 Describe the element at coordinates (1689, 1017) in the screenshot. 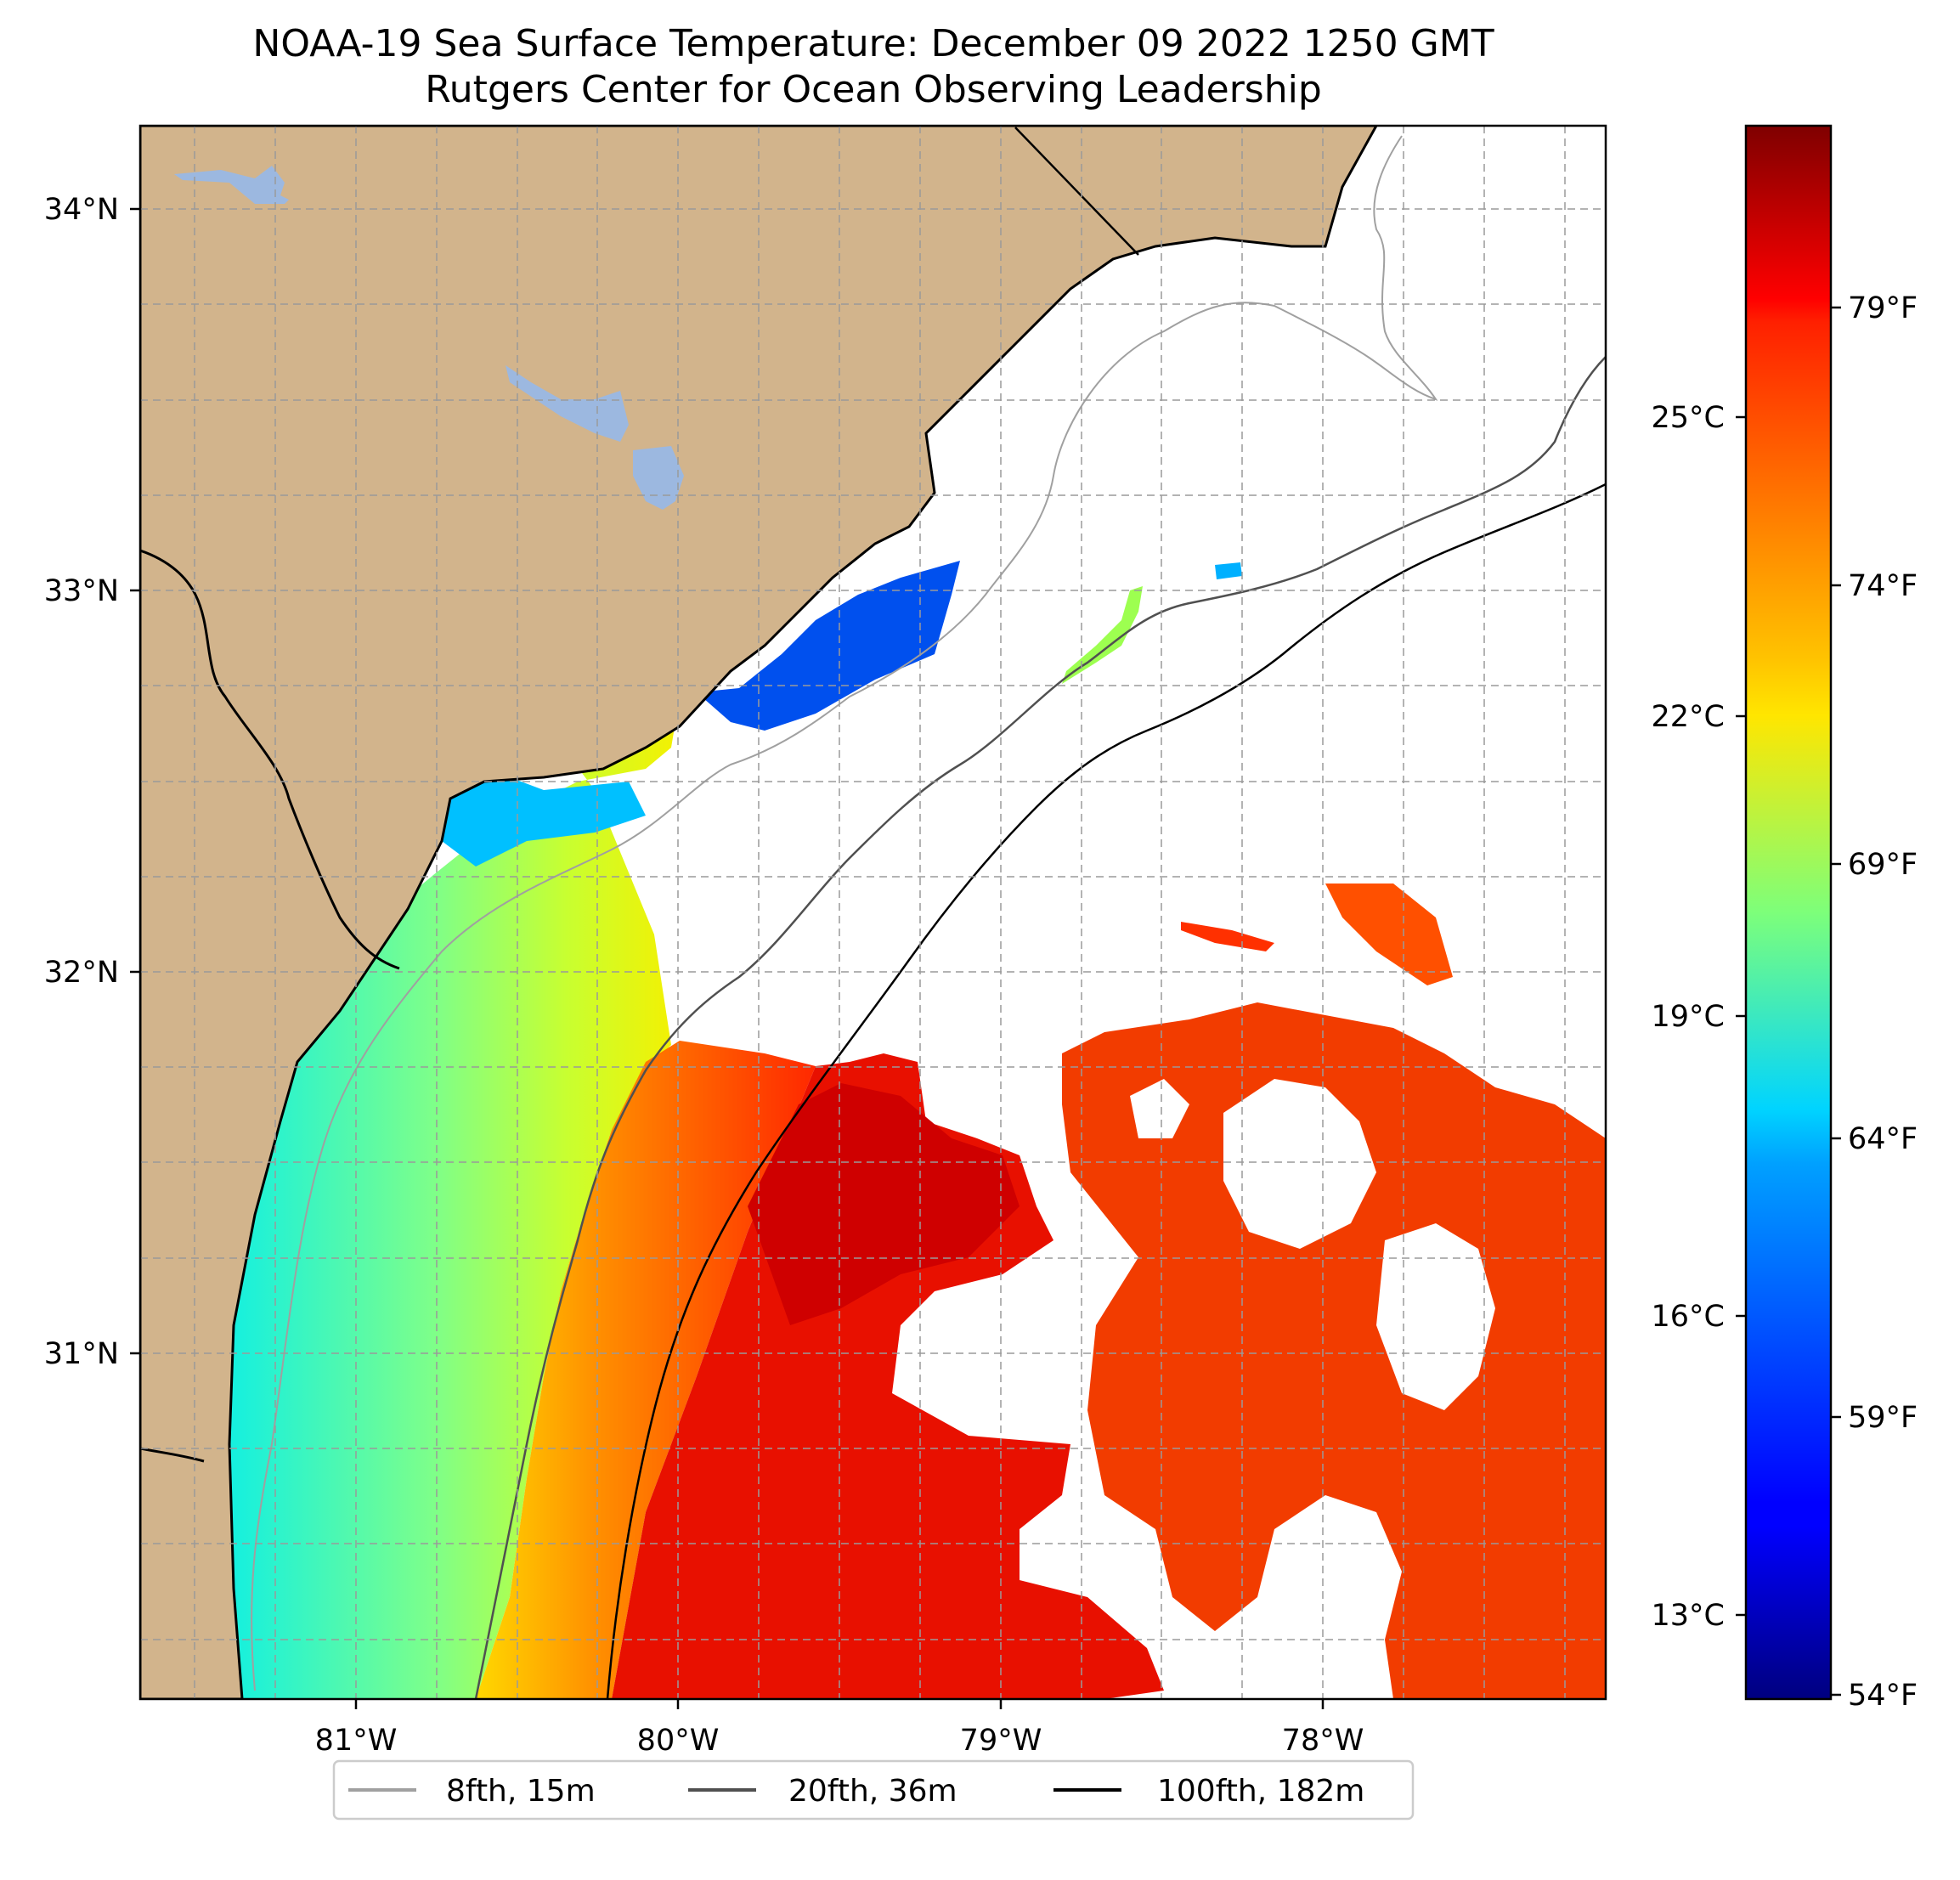

I see `celsius-tick-label: 19°C` at that location.